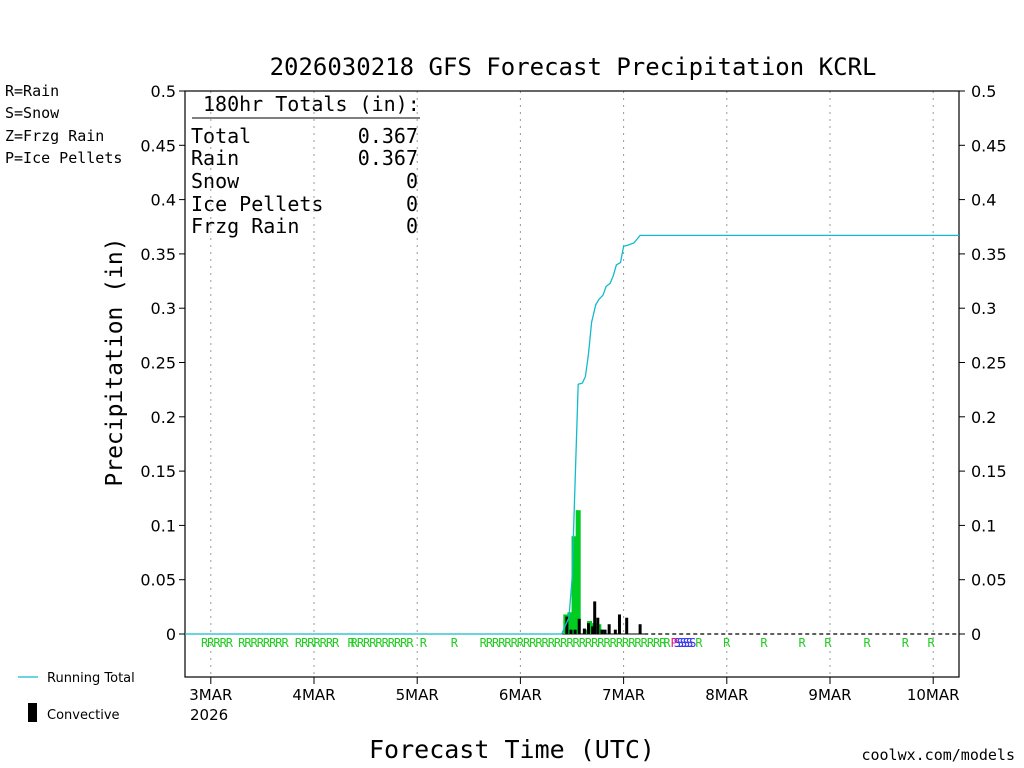  Describe the element at coordinates (32, 712) in the screenshot. I see `convective-legend-swatch` at that location.